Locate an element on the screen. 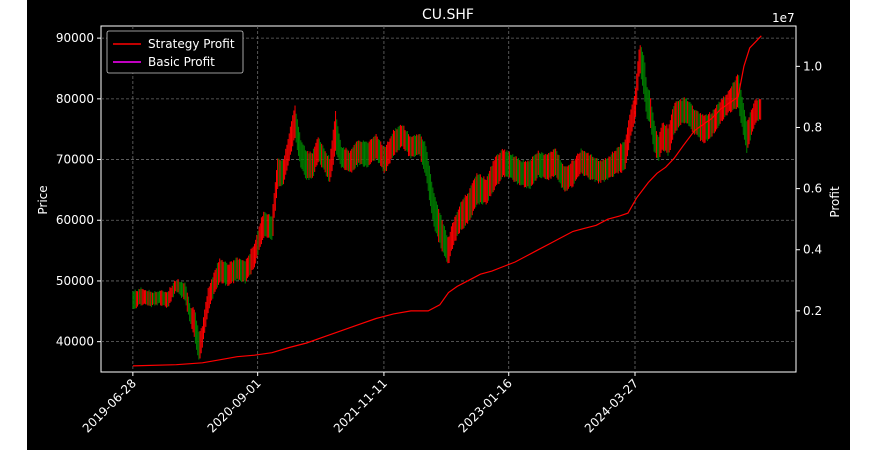  legend-label-strategy: Strategy Profit is located at coordinates (191, 44).